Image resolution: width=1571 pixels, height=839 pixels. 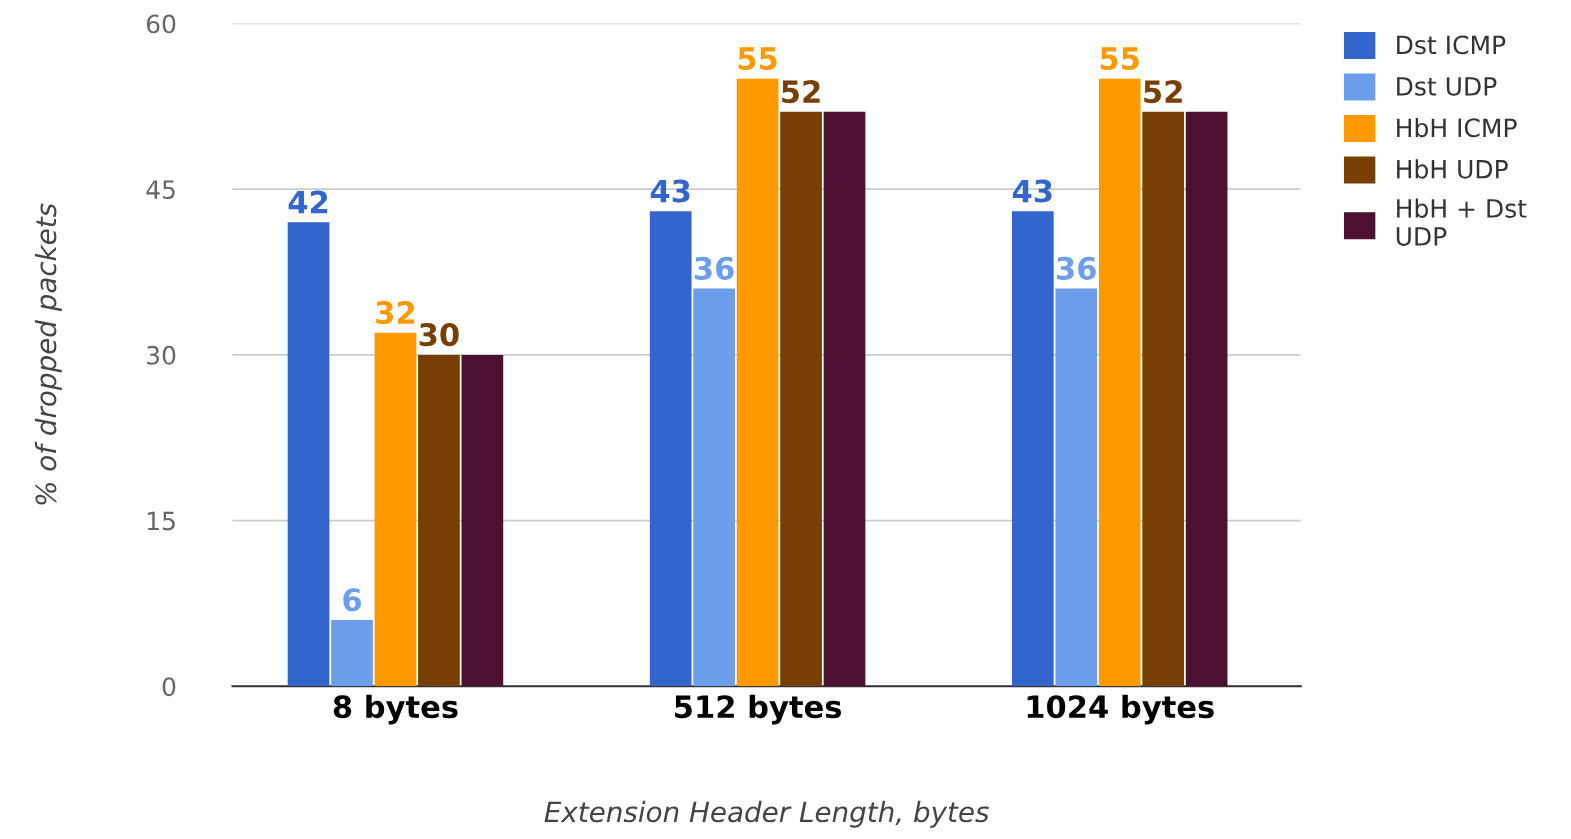 What do you see at coordinates (395, 312) in the screenshot?
I see `data-label: 32` at bounding box center [395, 312].